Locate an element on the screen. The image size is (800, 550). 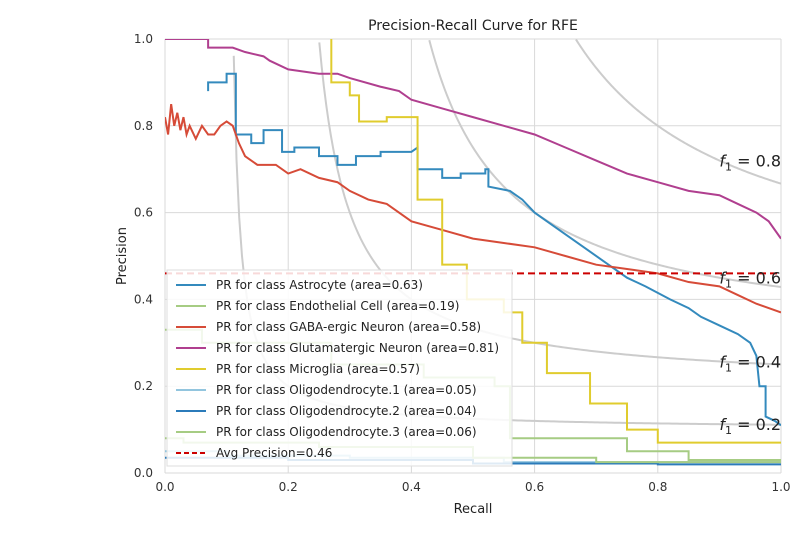
x-tick-label: 0.2 is located at coordinates (288, 487).